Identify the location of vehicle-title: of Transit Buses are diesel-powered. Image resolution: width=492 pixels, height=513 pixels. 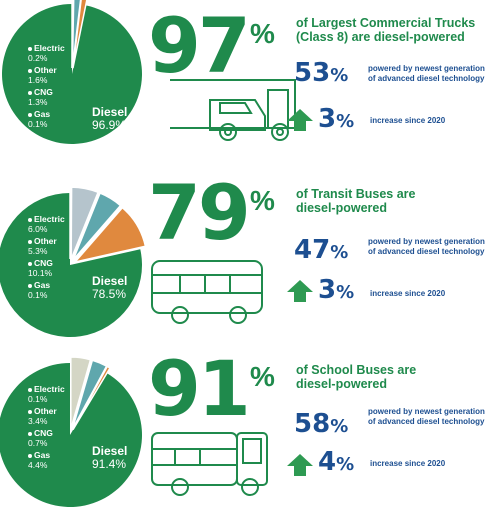
(366, 201).